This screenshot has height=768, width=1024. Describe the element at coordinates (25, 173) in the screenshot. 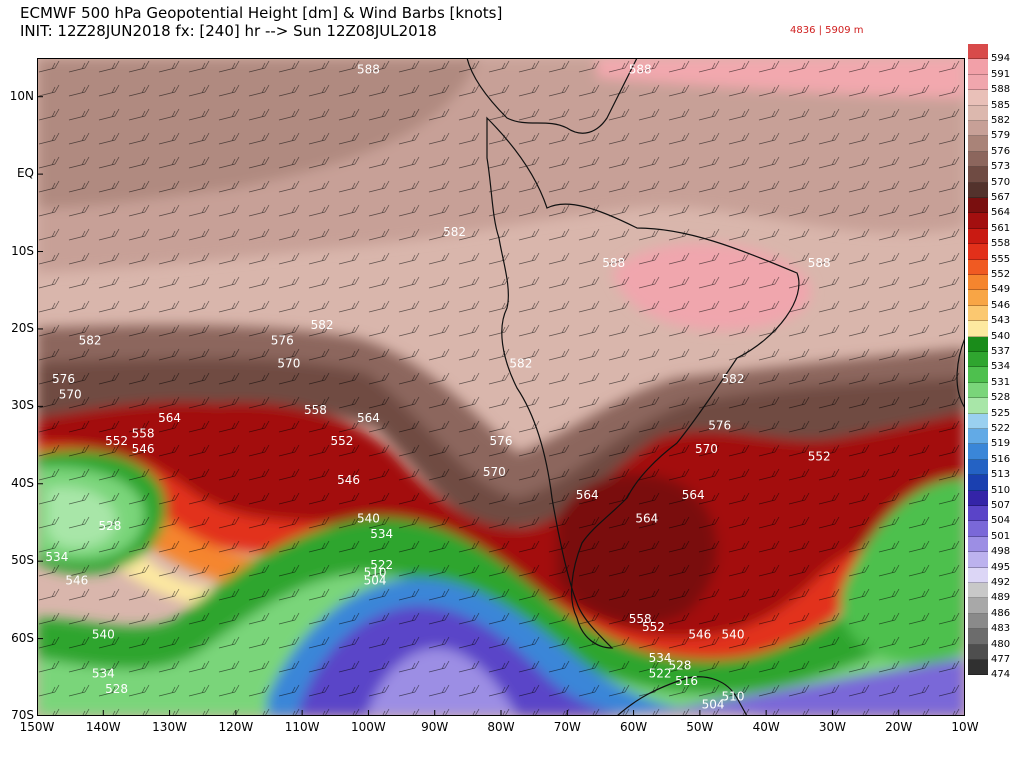

I see `lat-label: EQ` at that location.